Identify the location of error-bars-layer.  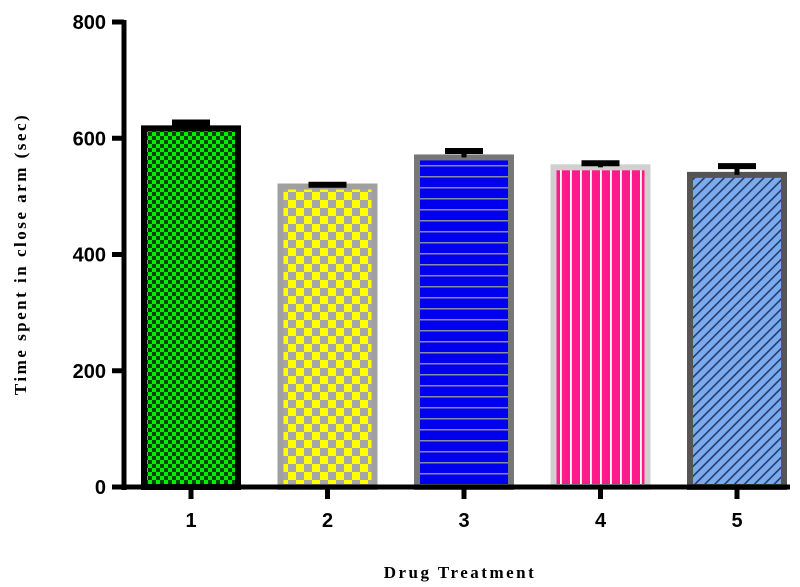
(464, 153).